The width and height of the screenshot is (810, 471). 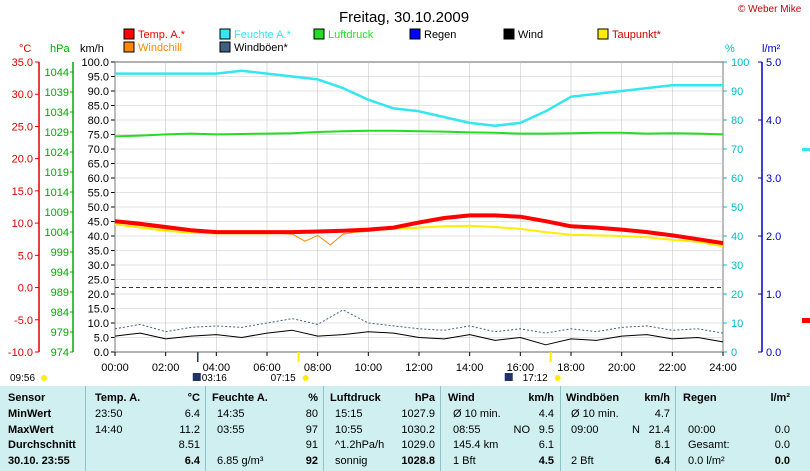 I want to click on wind-tick-label: 45.0, so click(x=98, y=223).